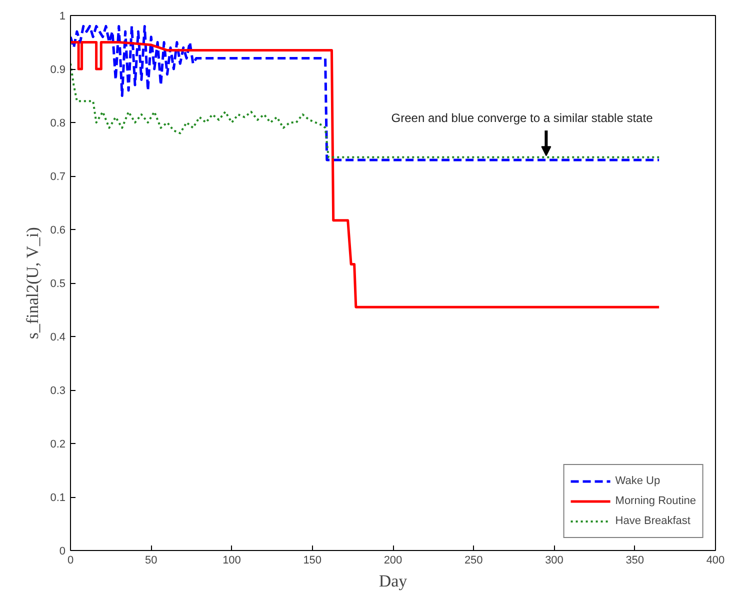 The height and width of the screenshot is (606, 738). Describe the element at coordinates (637, 481) in the screenshot. I see `legend-label: Wake Up` at that location.